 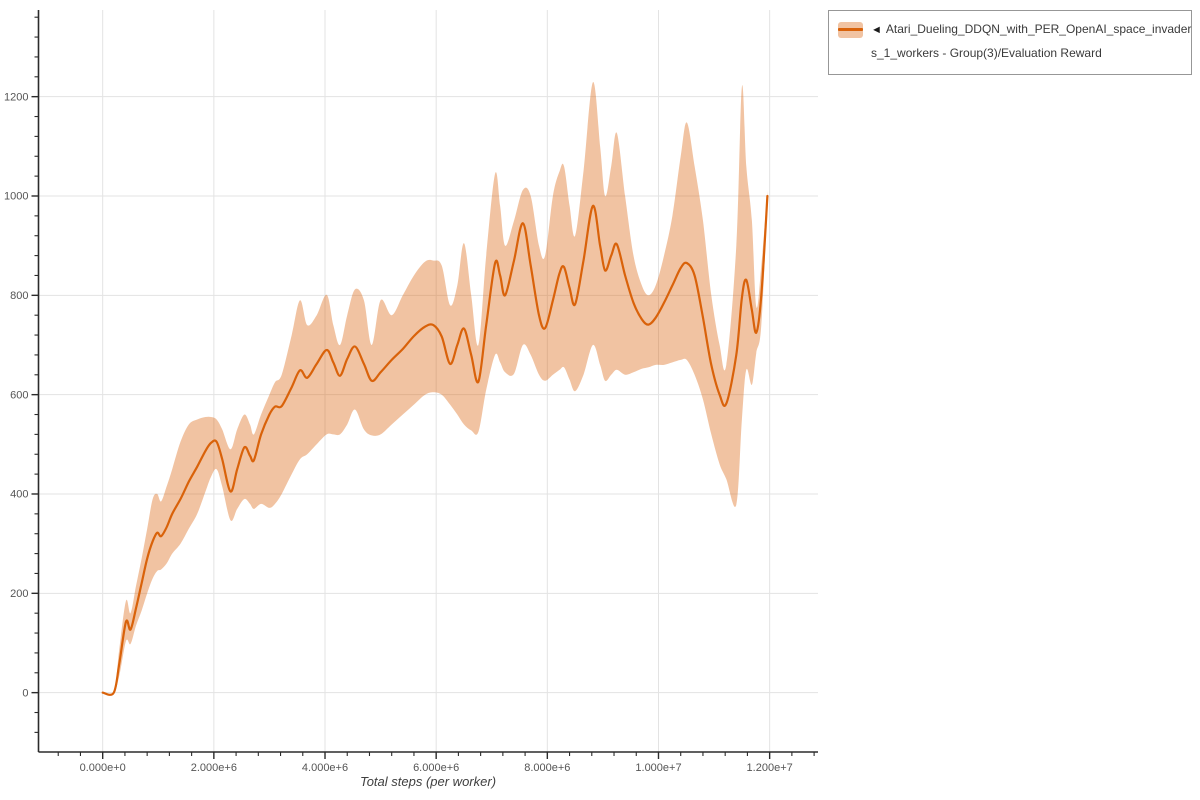 What do you see at coordinates (16, 197) in the screenshot?
I see `y-tick-label: 1000` at bounding box center [16, 197].